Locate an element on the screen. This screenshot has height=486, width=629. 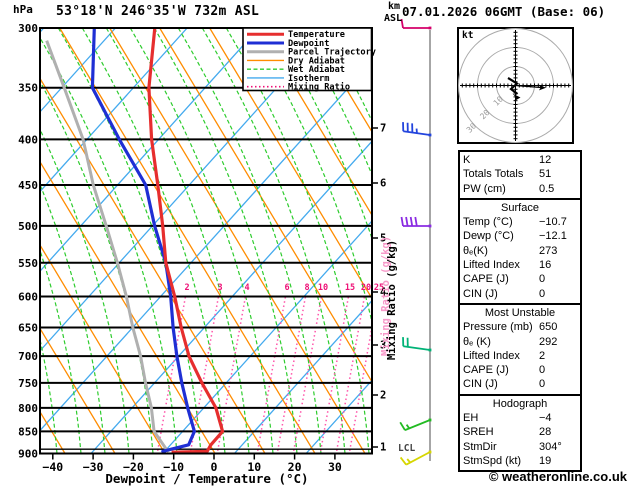
svg-text: 8 is located at coordinates (306, 288).